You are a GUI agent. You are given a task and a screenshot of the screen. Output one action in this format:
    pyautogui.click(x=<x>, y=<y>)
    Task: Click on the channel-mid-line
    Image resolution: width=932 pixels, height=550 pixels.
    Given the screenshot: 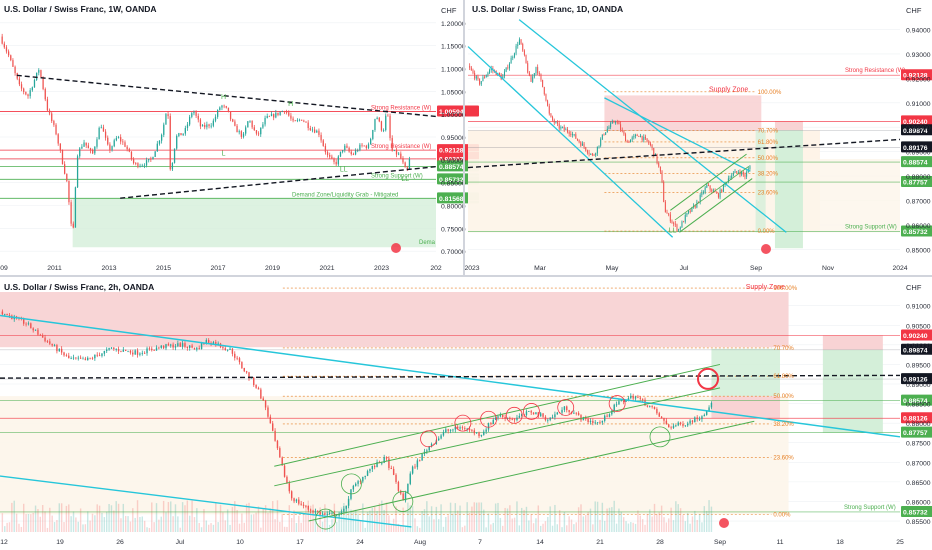 What is the action you would take?
    pyautogui.click(x=677, y=134)
    